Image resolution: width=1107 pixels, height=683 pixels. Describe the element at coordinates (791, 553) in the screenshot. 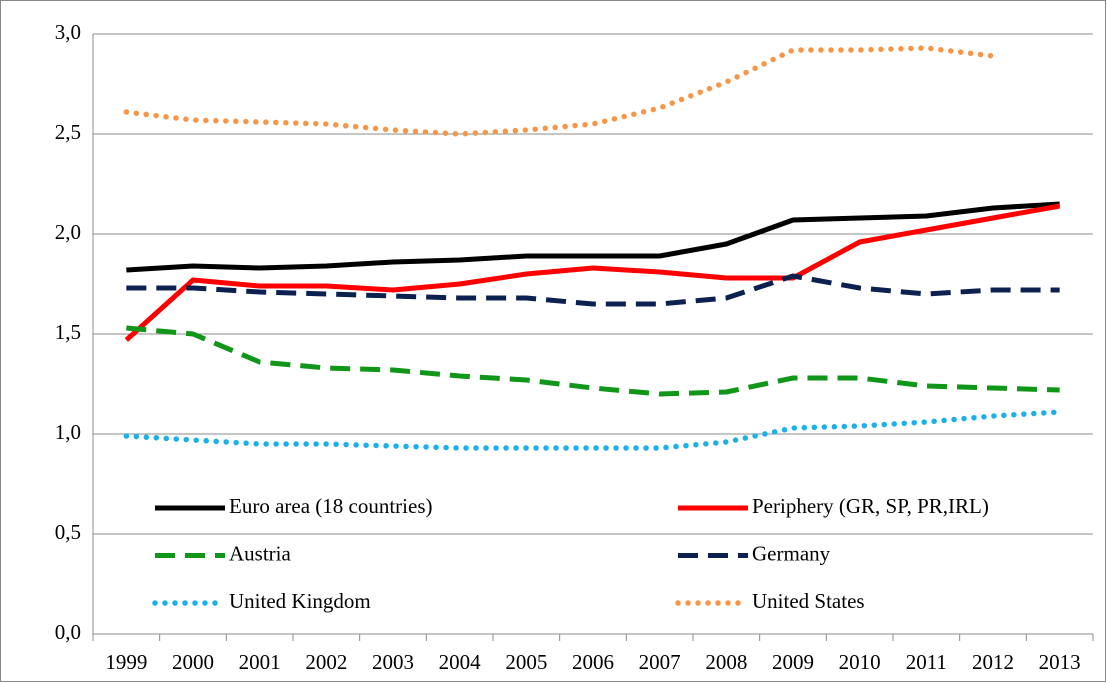

I see `legend-label: Germany` at that location.